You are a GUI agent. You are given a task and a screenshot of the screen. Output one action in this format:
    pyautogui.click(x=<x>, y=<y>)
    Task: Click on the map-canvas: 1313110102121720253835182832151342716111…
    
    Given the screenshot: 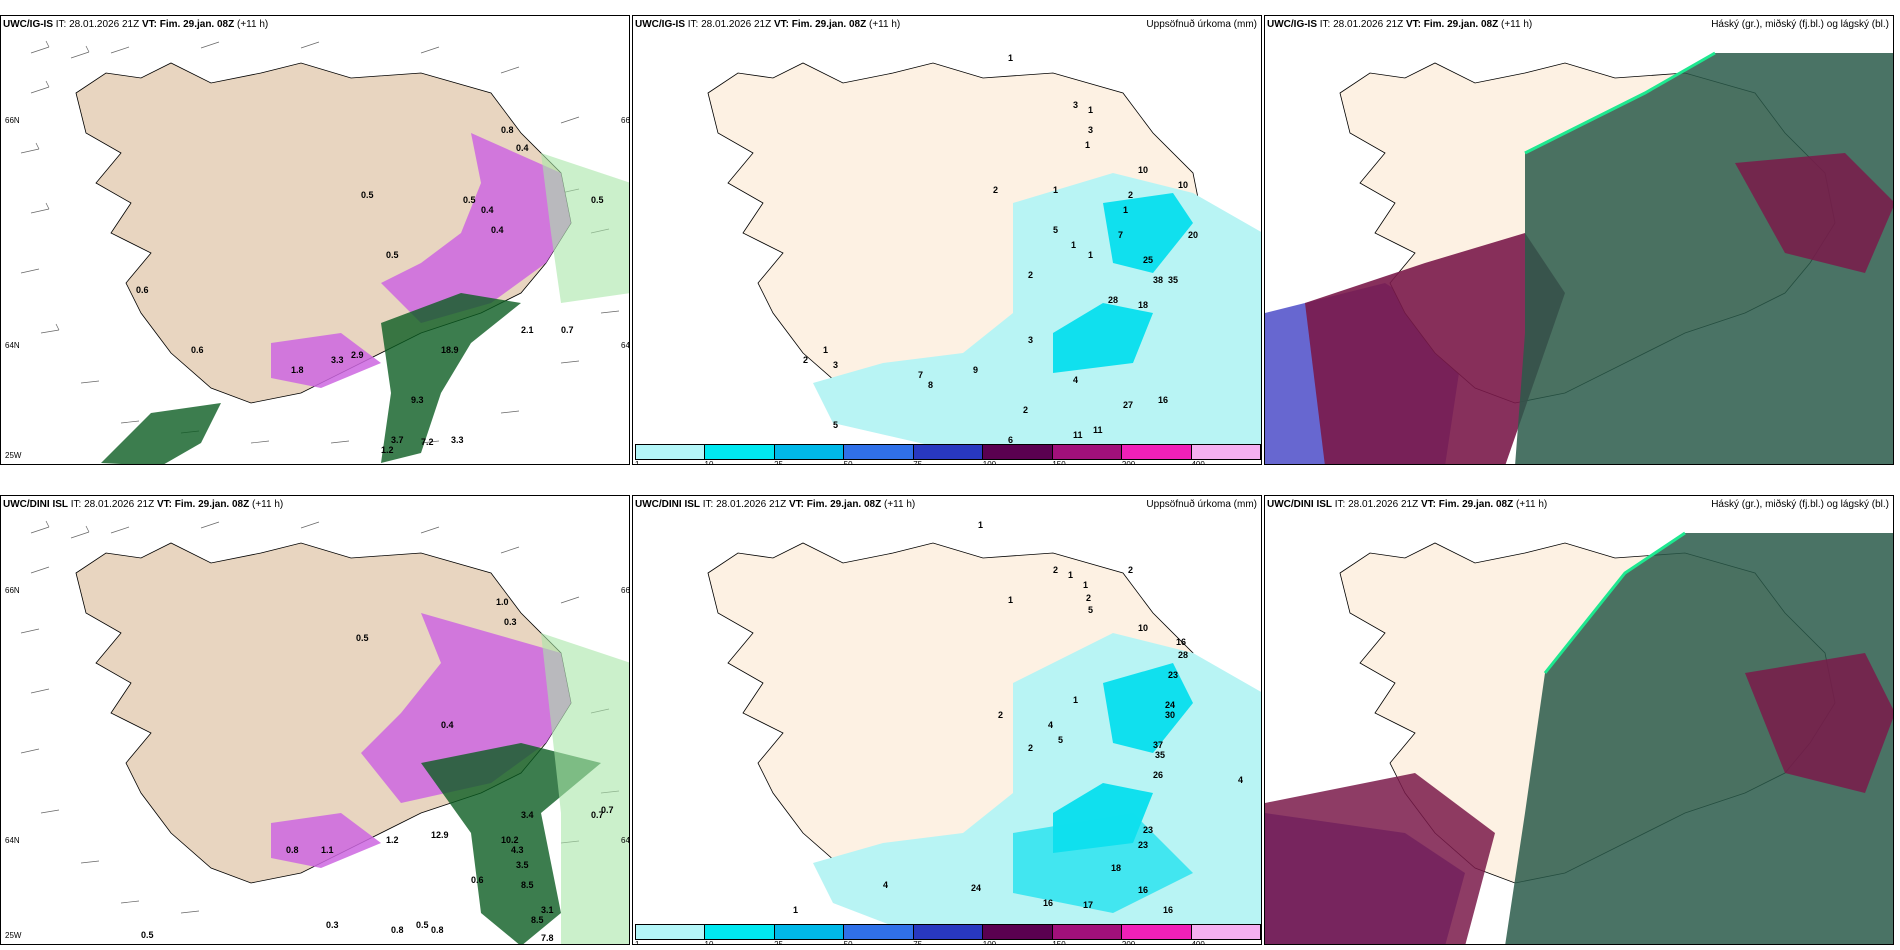 What is the action you would take?
    pyautogui.click(x=984, y=249)
    